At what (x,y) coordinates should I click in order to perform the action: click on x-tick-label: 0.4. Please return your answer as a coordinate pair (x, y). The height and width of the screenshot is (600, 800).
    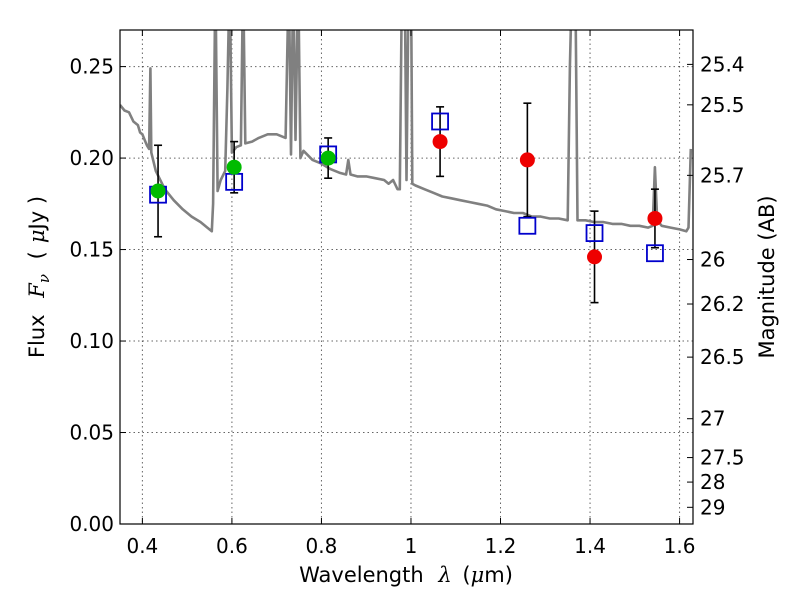
    Looking at the image, I should click on (142, 546).